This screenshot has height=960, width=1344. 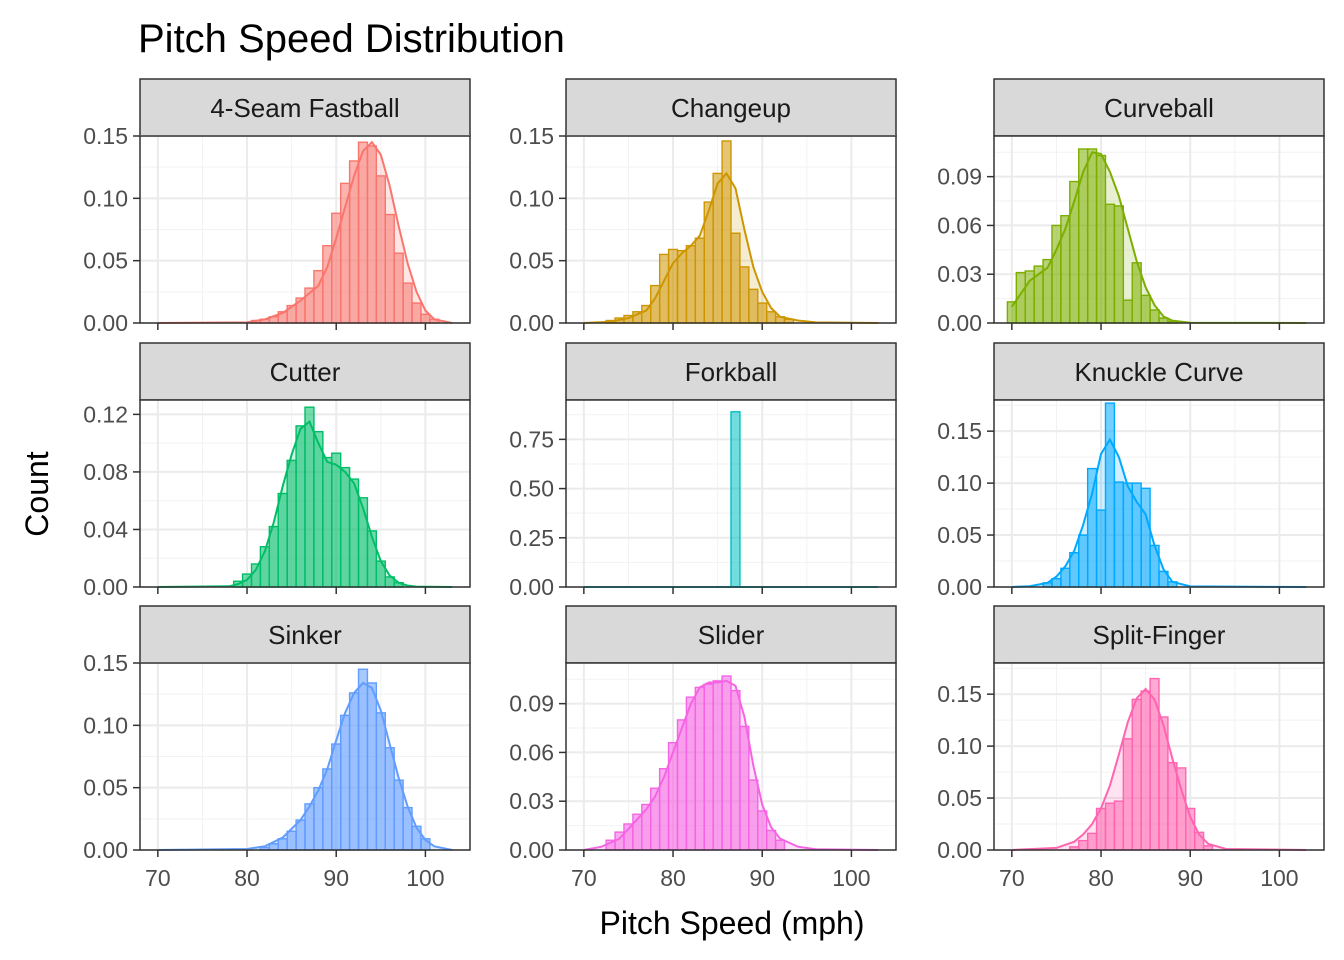 What do you see at coordinates (731, 108) in the screenshot?
I see `facet-label: Changeup` at bounding box center [731, 108].